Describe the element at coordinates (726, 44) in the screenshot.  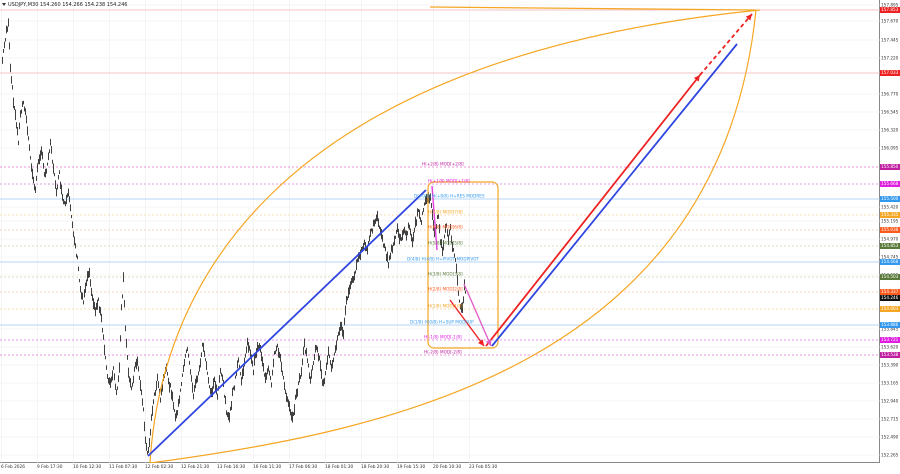
I see `forecast-arrow-red-dashed` at that location.